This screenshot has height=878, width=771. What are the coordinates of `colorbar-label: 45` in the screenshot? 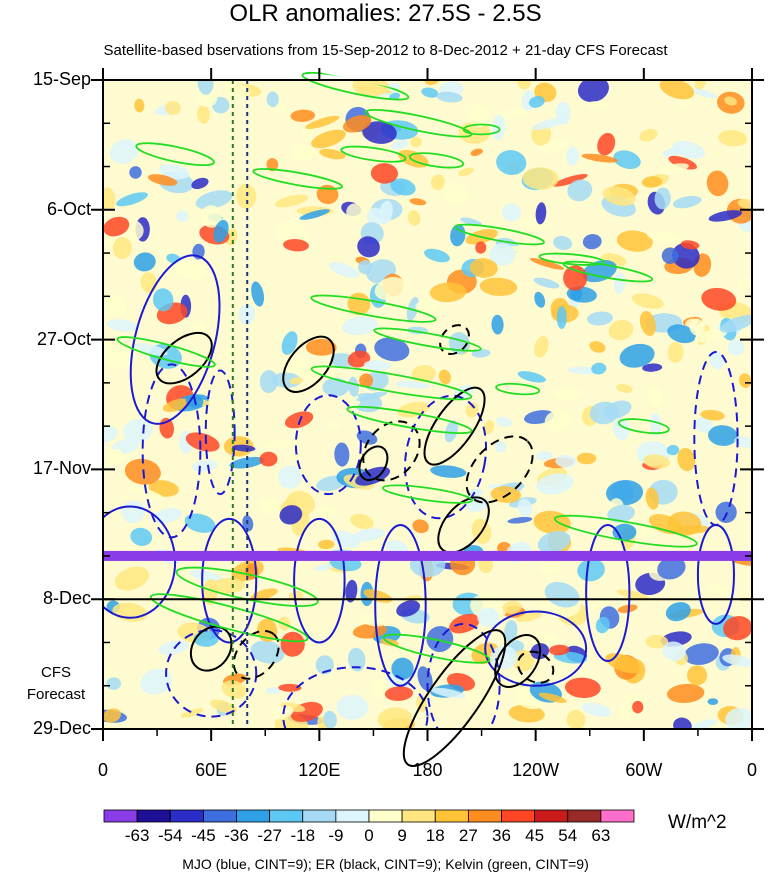 It's located at (535, 835).